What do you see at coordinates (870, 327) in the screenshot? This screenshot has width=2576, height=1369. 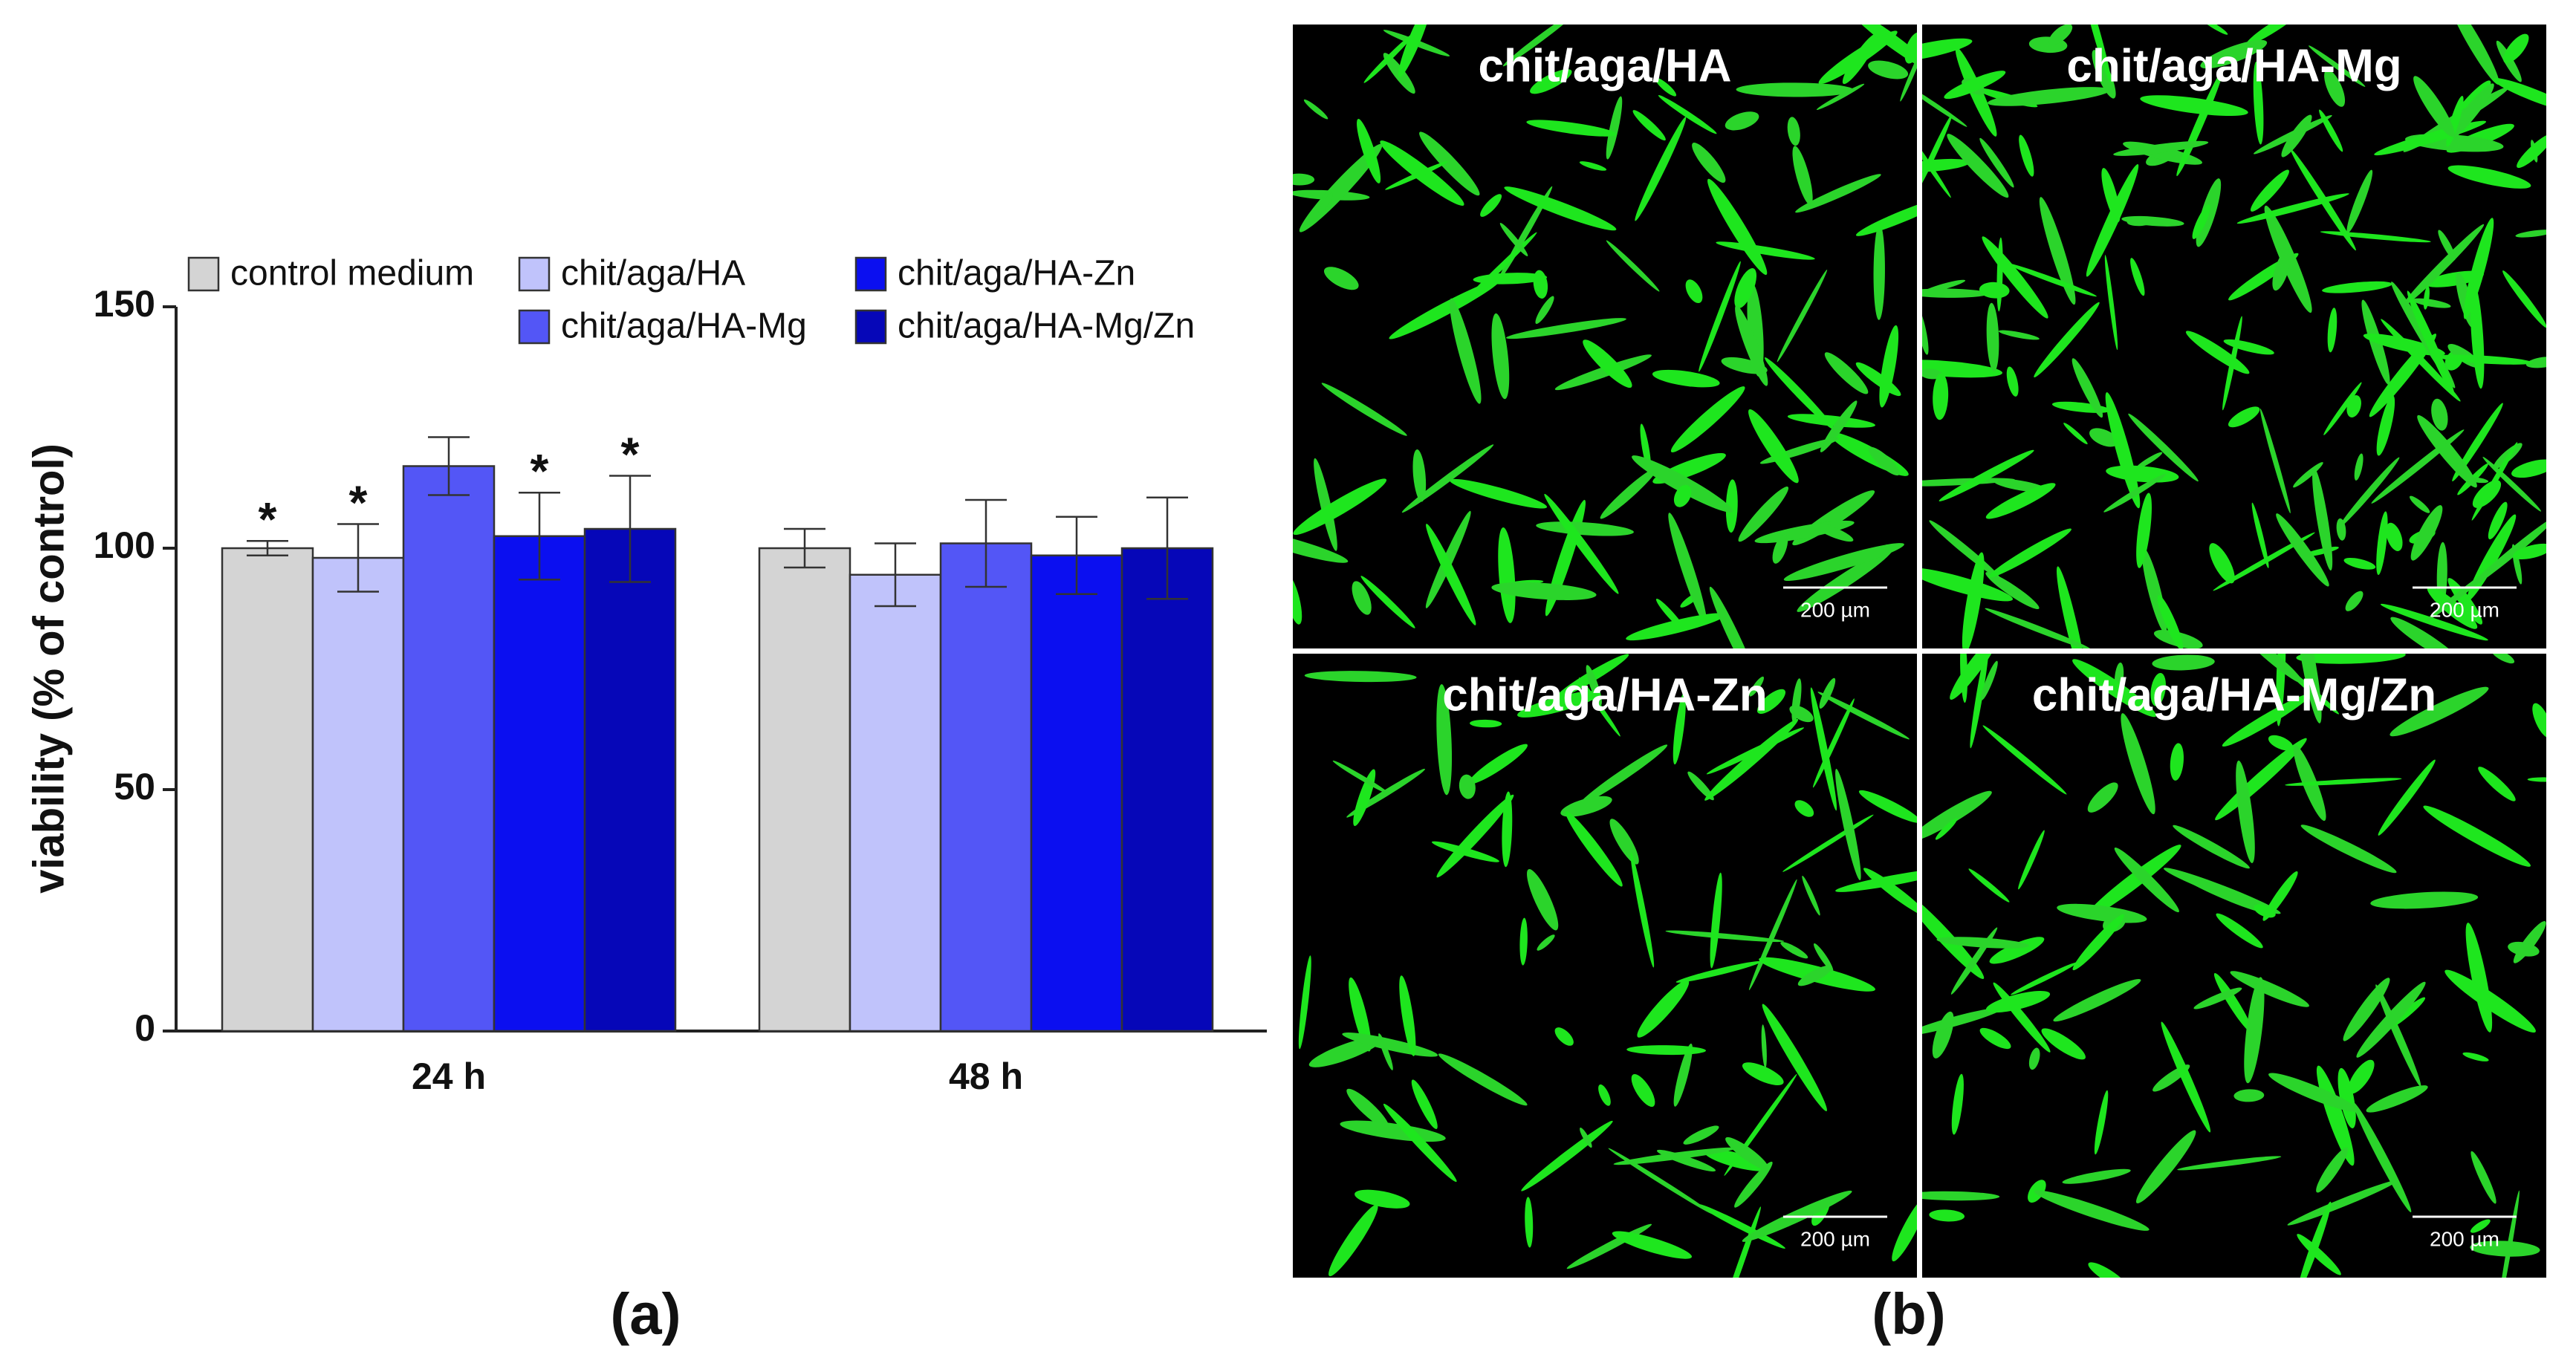 I see `legend-swatch` at bounding box center [870, 327].